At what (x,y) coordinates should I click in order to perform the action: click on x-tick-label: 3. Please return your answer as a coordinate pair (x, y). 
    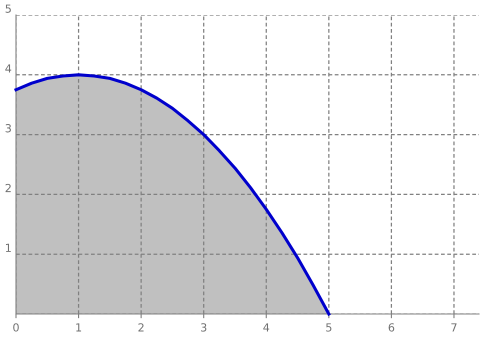
    Looking at the image, I should click on (203, 327).